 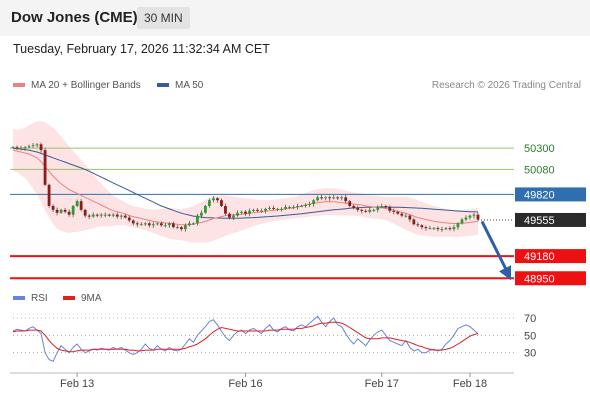 What do you see at coordinates (30, 298) in the screenshot?
I see `legend-rsi: RSI` at bounding box center [30, 298].